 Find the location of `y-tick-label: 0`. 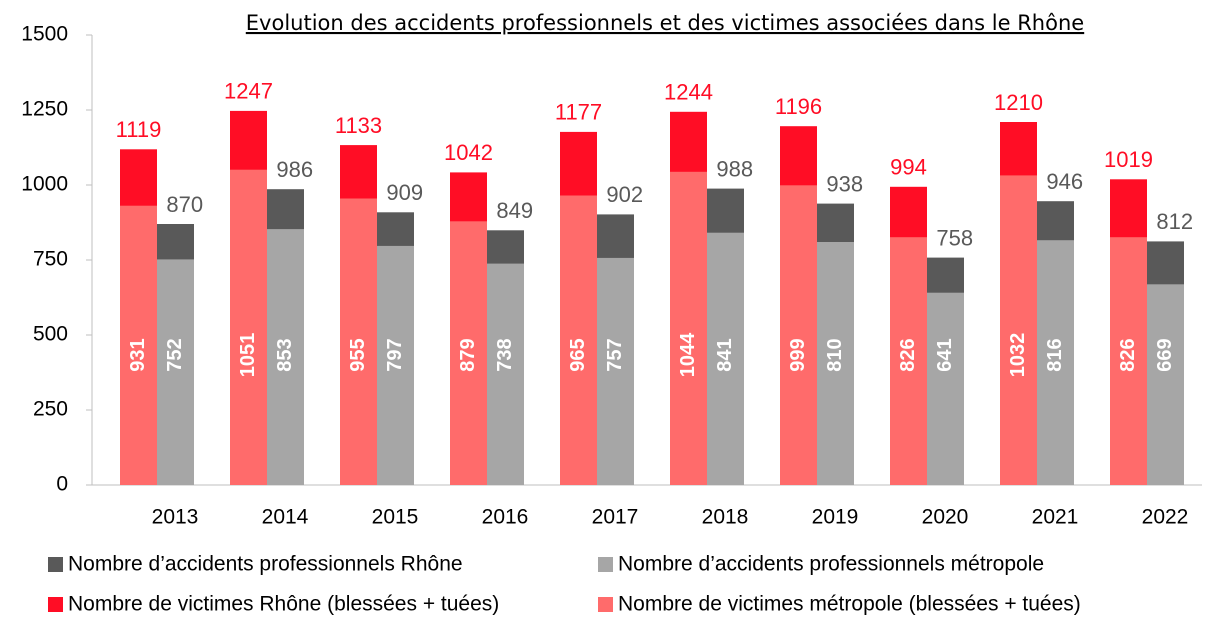

y-tick-label: 0 is located at coordinates (62, 484).